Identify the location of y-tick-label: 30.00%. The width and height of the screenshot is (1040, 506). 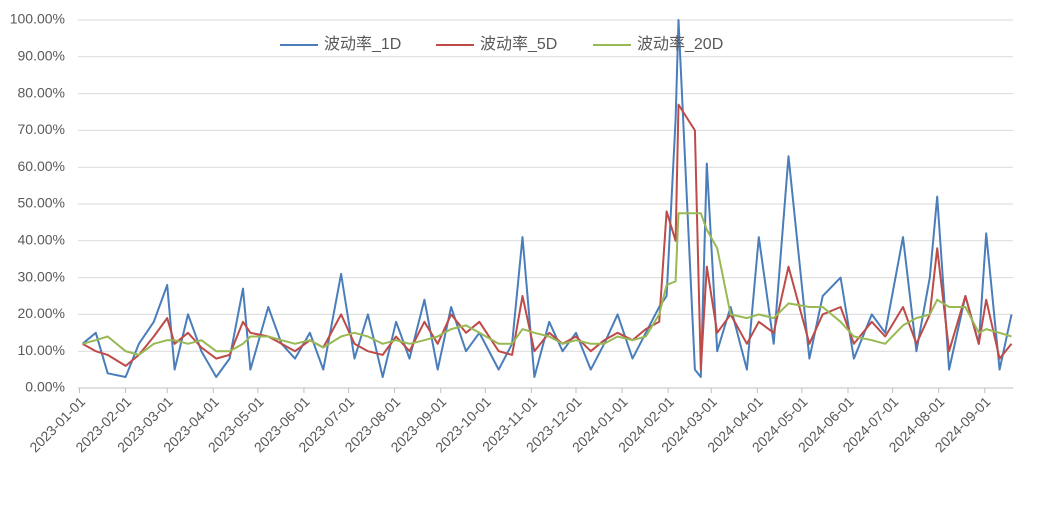
(41, 276).